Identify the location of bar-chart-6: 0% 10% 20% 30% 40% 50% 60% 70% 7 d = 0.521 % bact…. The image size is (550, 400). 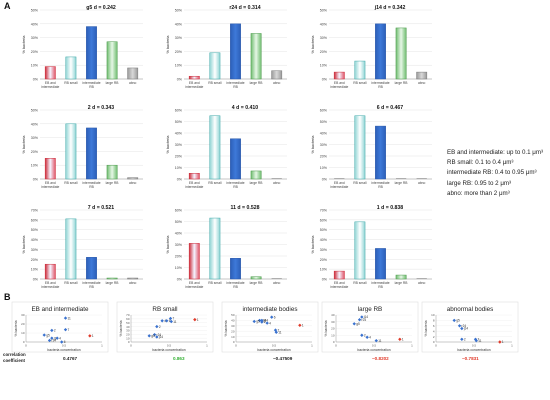
(82, 247).